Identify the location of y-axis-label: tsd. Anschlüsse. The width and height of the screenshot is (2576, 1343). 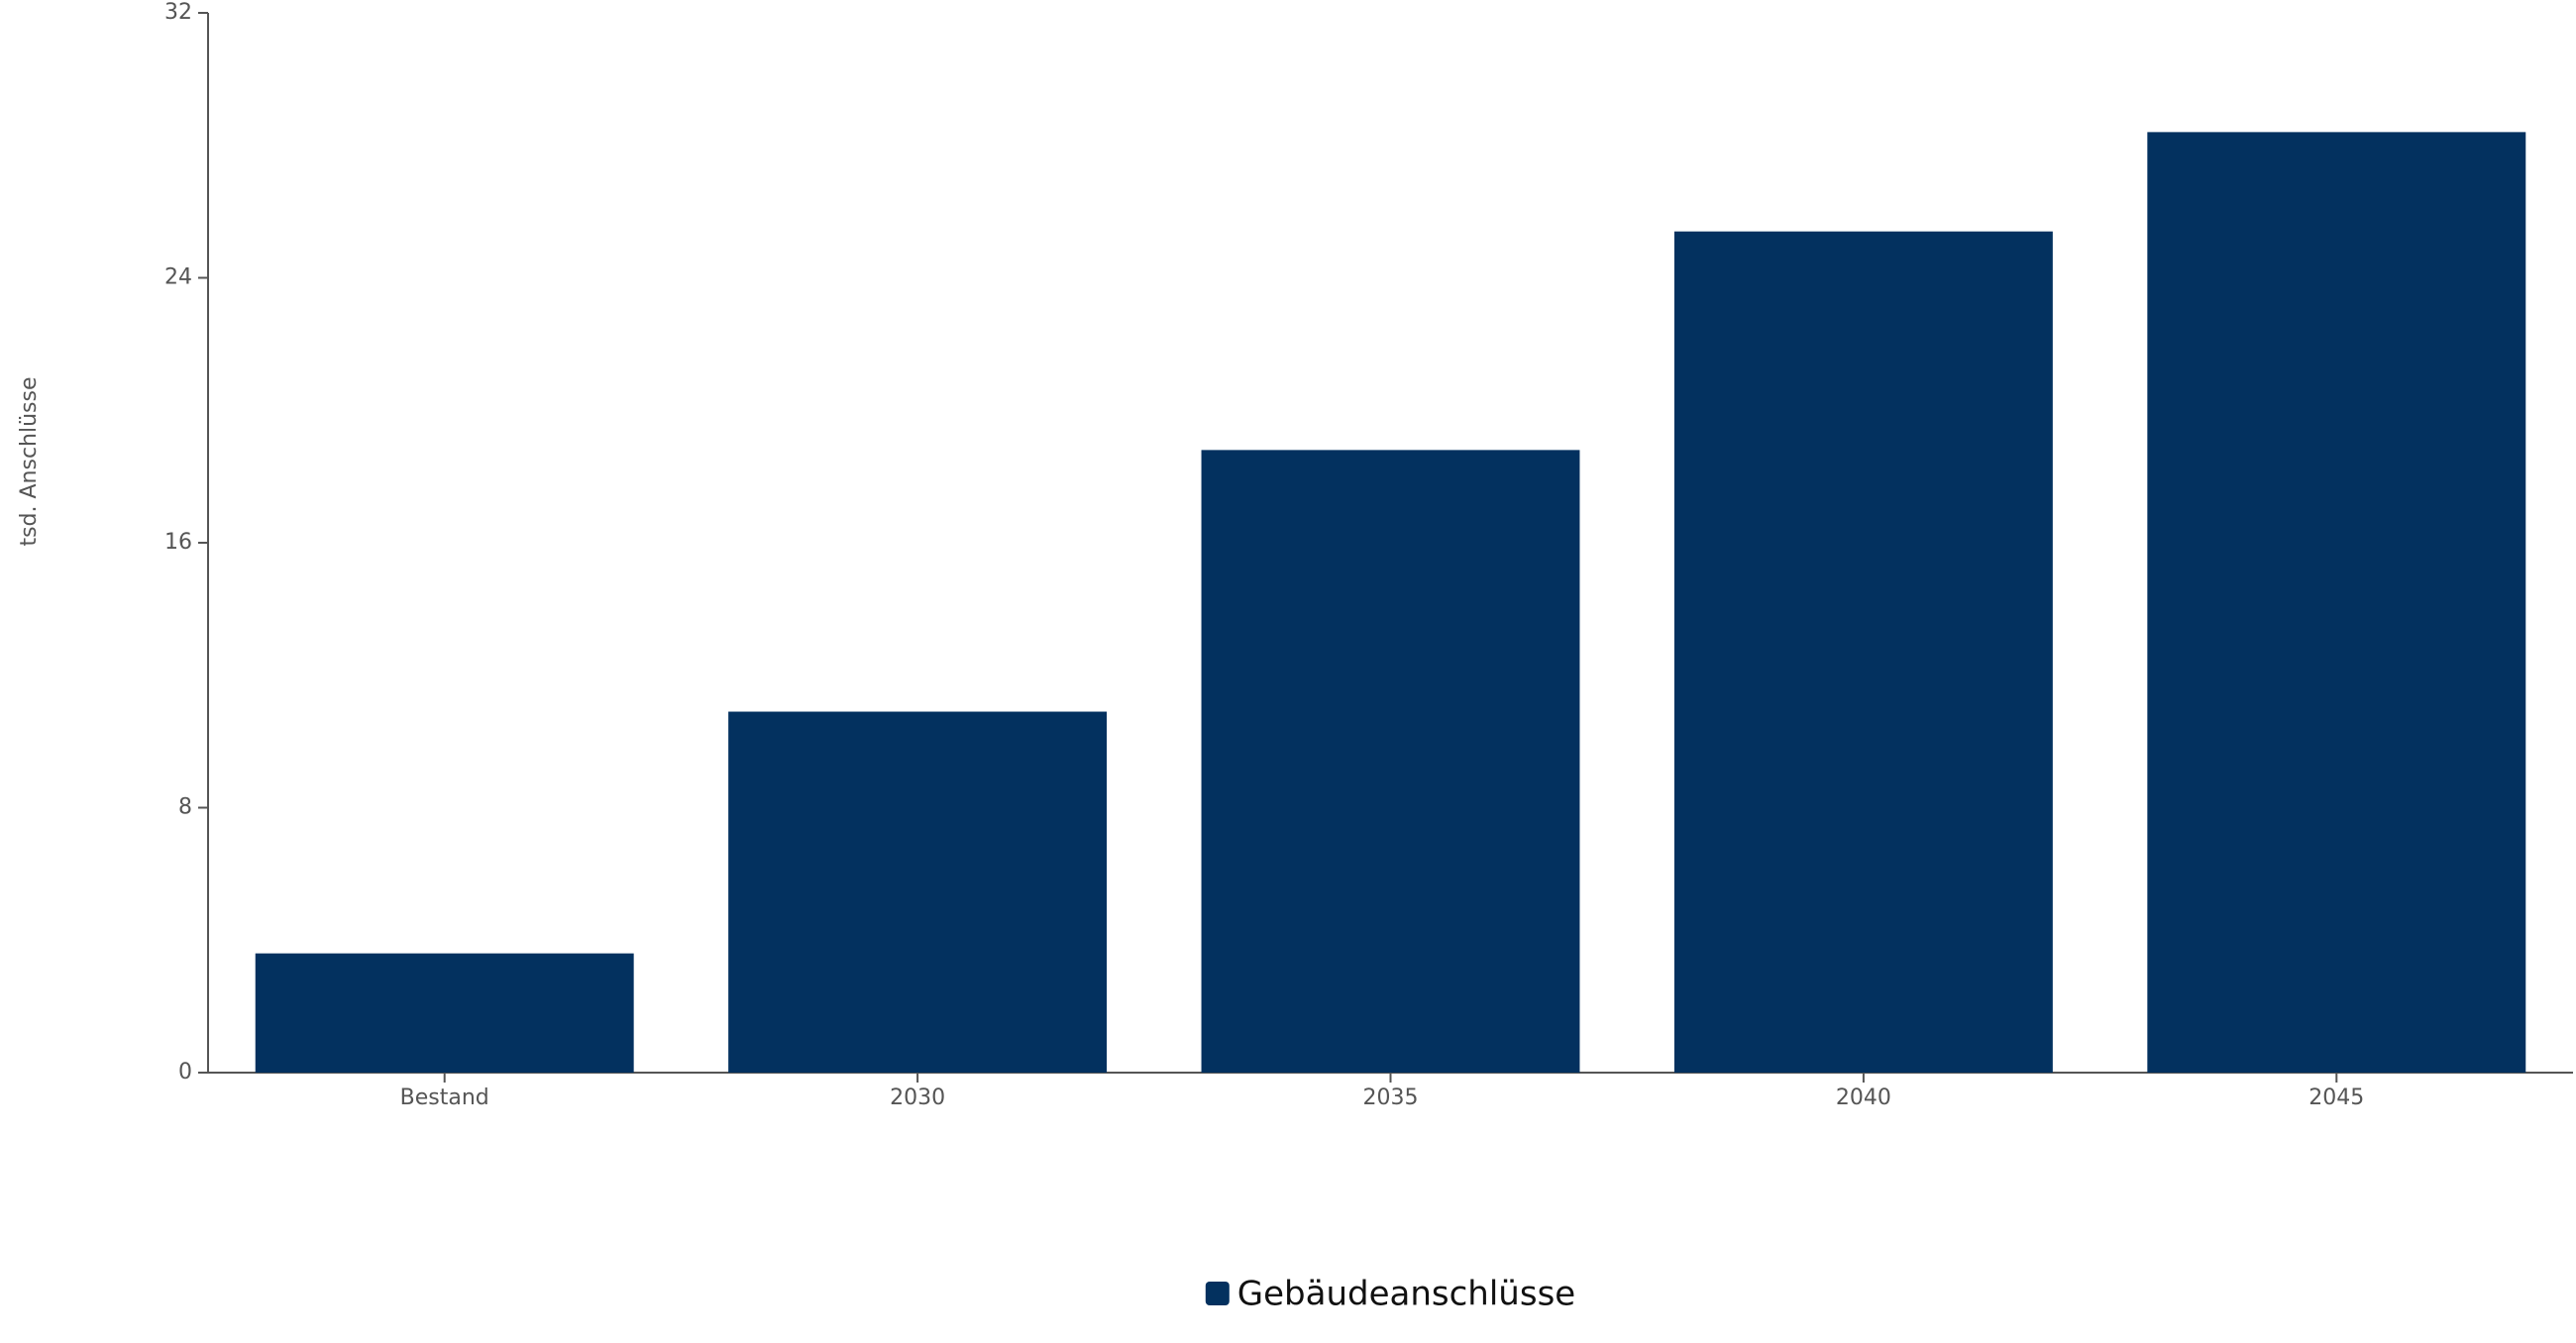
(30, 461).